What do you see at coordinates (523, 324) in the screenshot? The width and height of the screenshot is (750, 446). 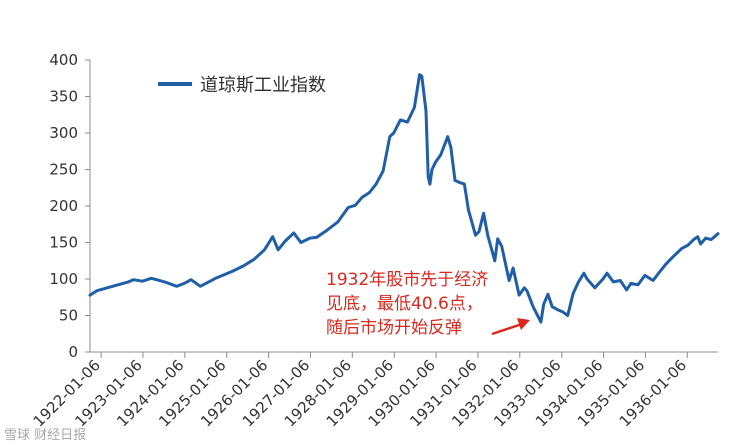 I see `arrow-head` at bounding box center [523, 324].